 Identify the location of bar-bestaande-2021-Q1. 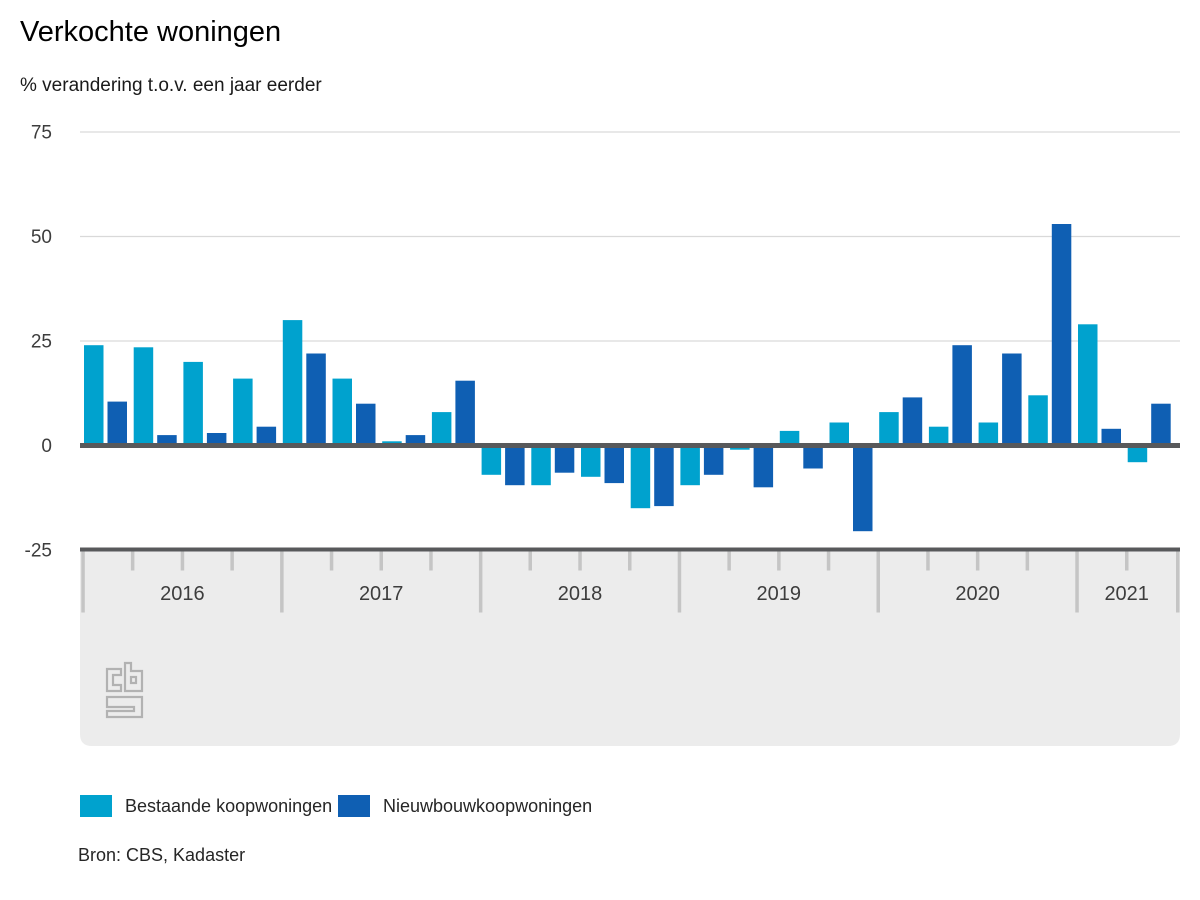
(1088, 385).